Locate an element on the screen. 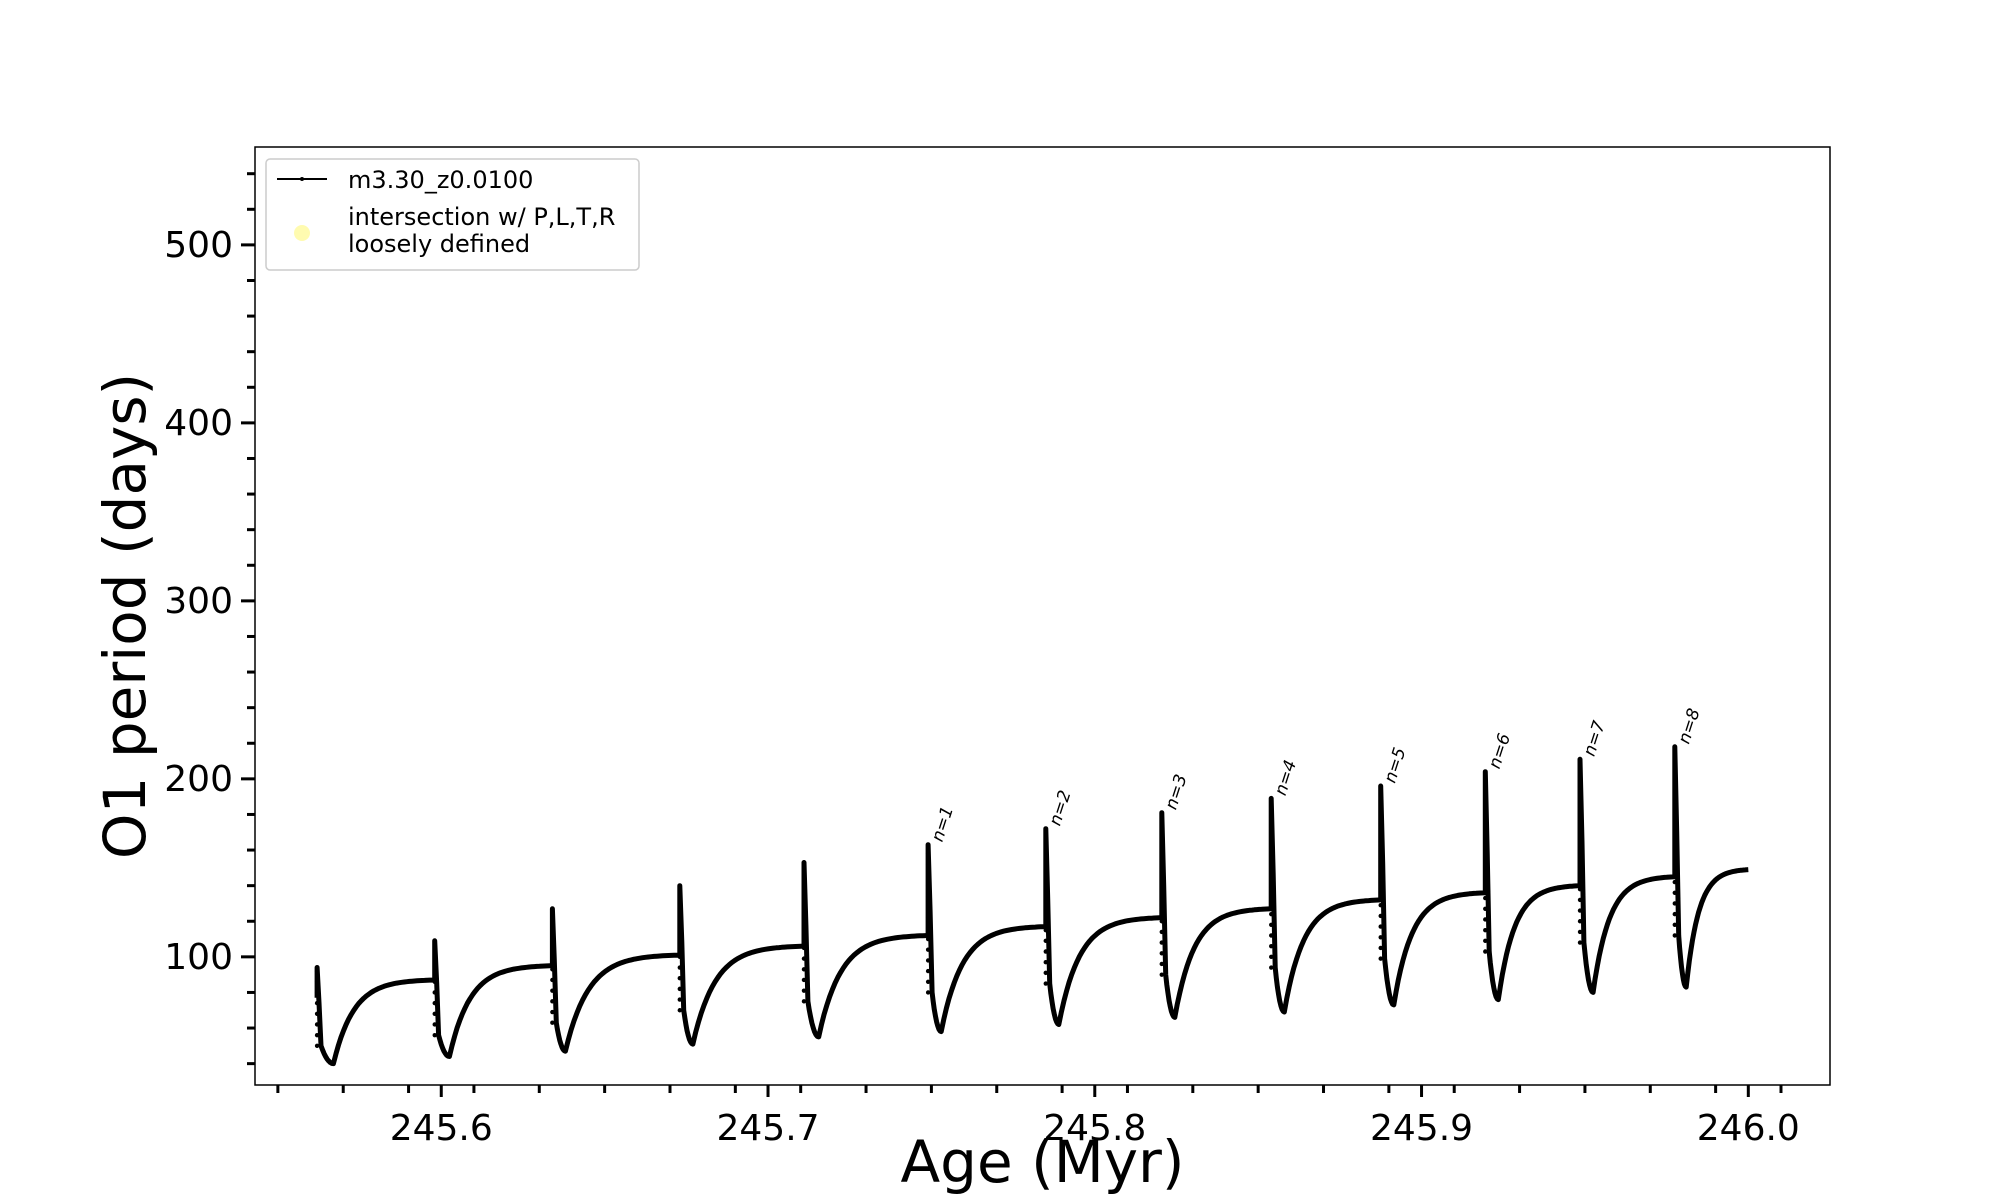 The image size is (2000, 1200). x-axis: 245.6 245.7 245.8 245.9 246.0 is located at coordinates (1038, 1117).